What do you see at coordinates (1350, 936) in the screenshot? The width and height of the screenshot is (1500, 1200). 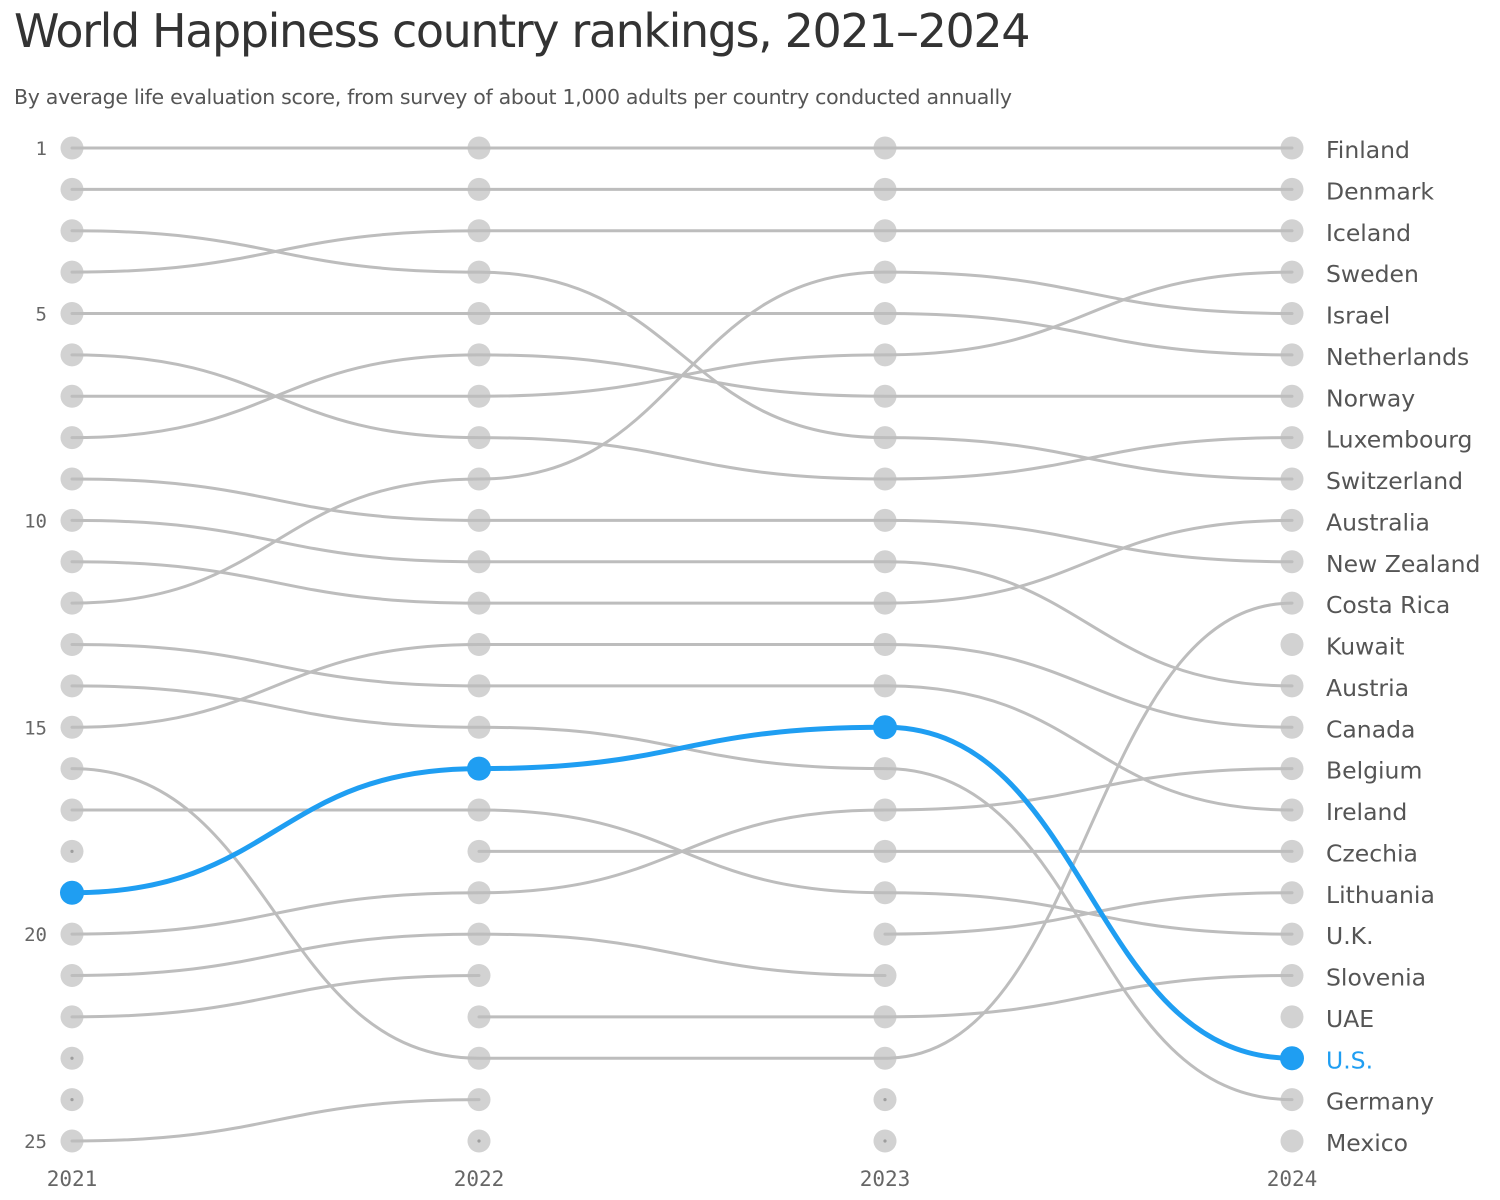 I see `country-label-u-k: U.K.` at bounding box center [1350, 936].